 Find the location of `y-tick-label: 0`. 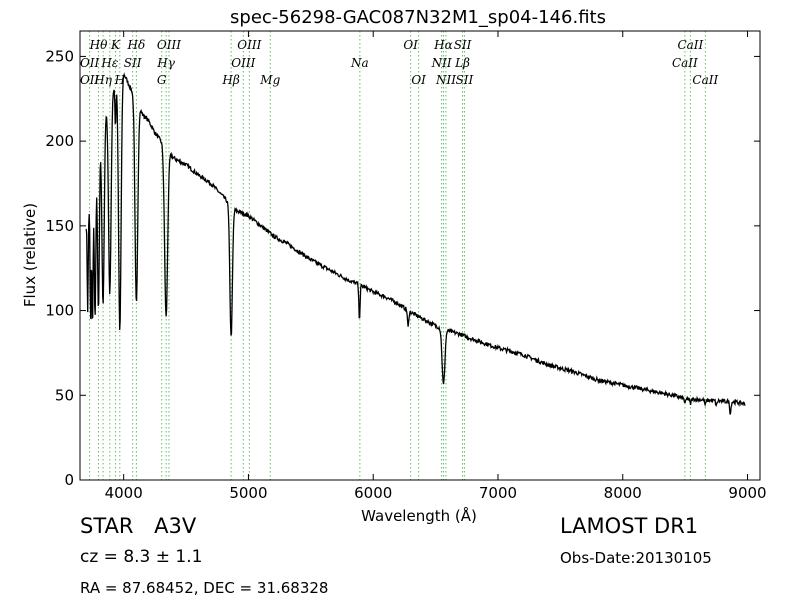

y-tick-label: 0 is located at coordinates (69, 480).